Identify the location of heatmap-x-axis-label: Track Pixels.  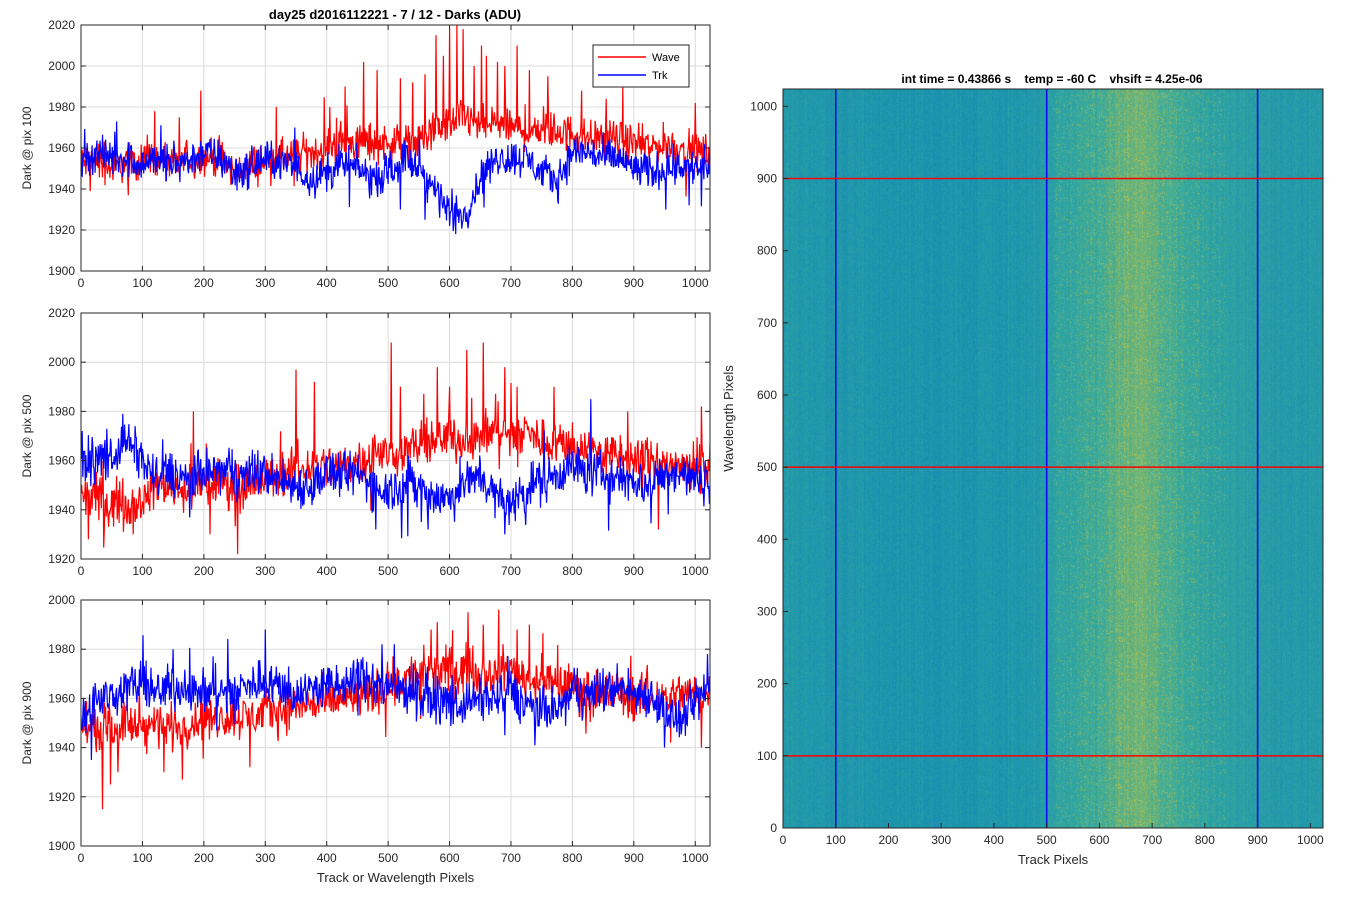
(1053, 859).